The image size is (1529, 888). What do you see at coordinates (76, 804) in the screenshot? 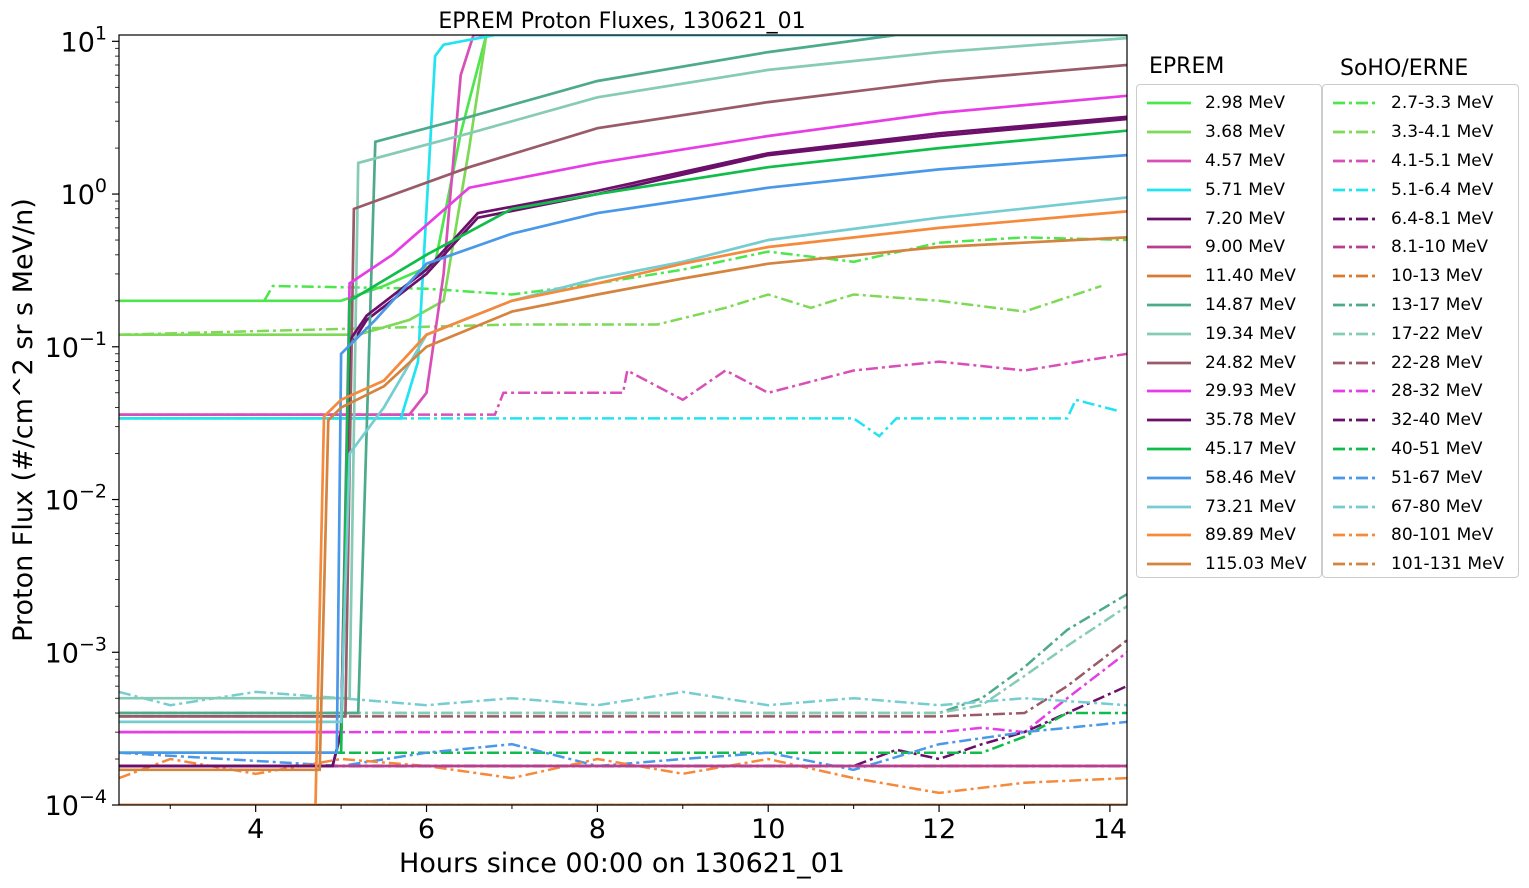
I see `y-tick-label: 10⁻⁴` at bounding box center [76, 804].